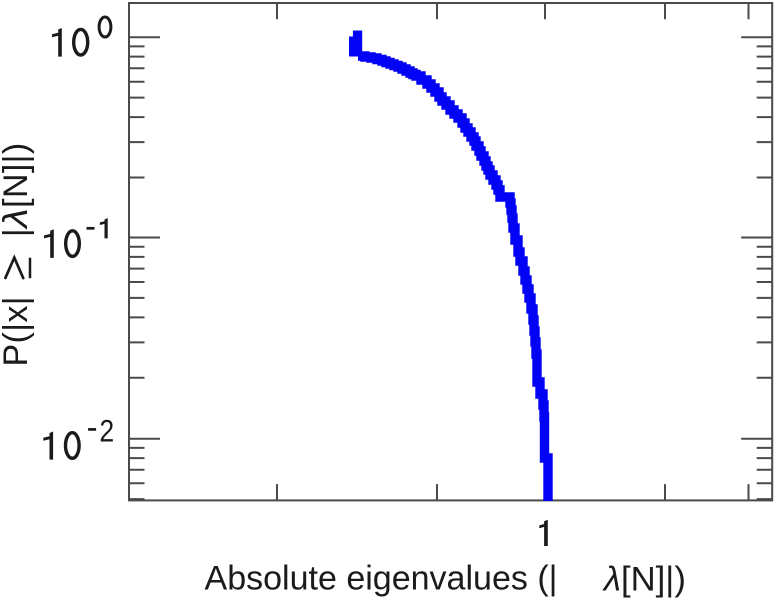 This screenshot has width=775, height=600. Describe the element at coordinates (381, 579) in the screenshot. I see `svg-text: Absolute eigenvalues (|` at that location.